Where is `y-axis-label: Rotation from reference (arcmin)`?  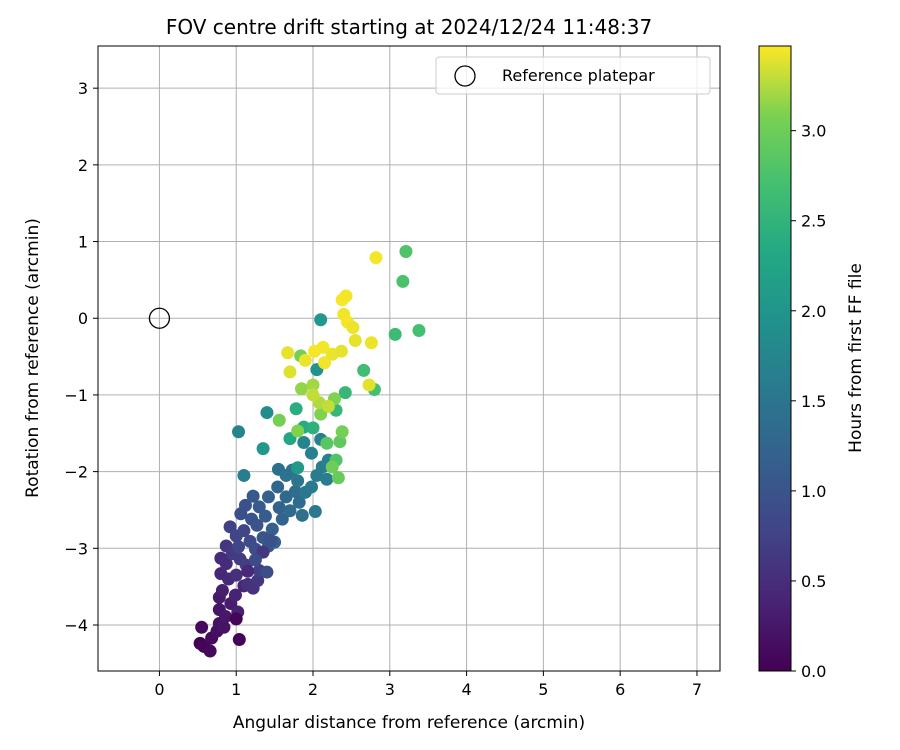 y-axis-label: Rotation from reference (arcmin) is located at coordinates (33, 358).